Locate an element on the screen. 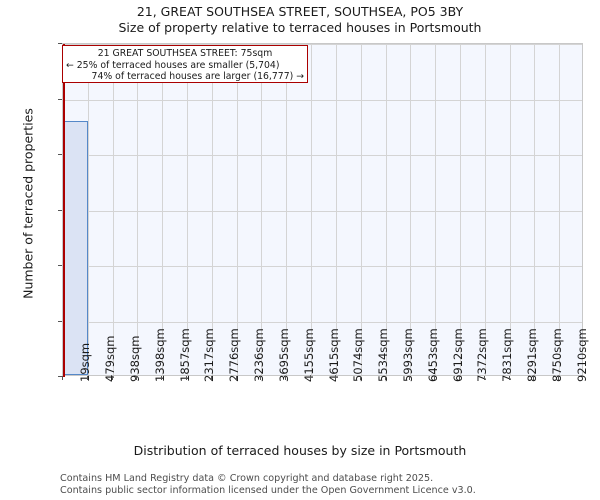 The height and width of the screenshot is (500, 600). property-marker-line is located at coordinates (64, 210).